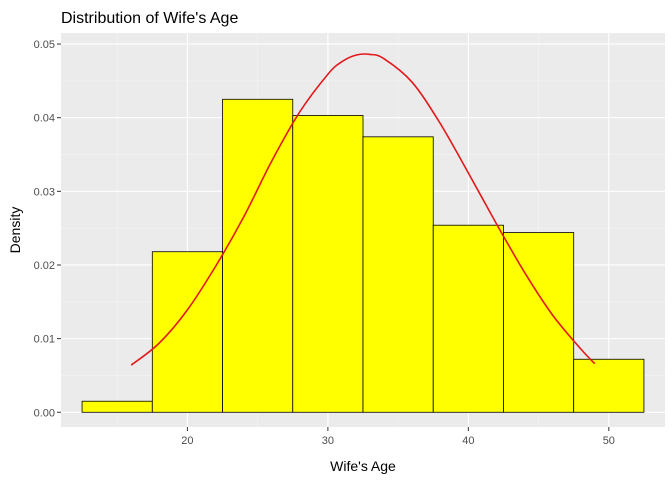  Describe the element at coordinates (47, 229) in the screenshot. I see `y-axis-ticks: 0.00 0.01 0.02 0.03 0.04 0.05` at that location.